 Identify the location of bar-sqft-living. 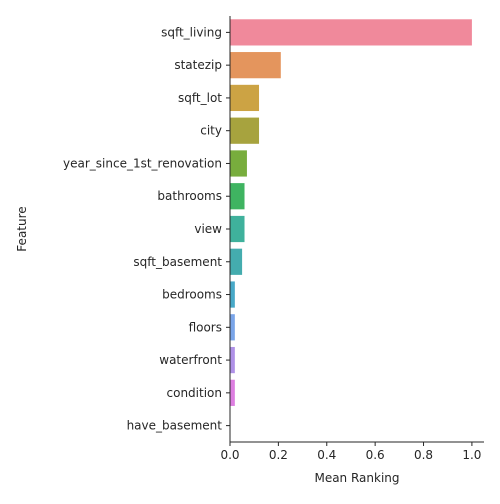
(351, 32).